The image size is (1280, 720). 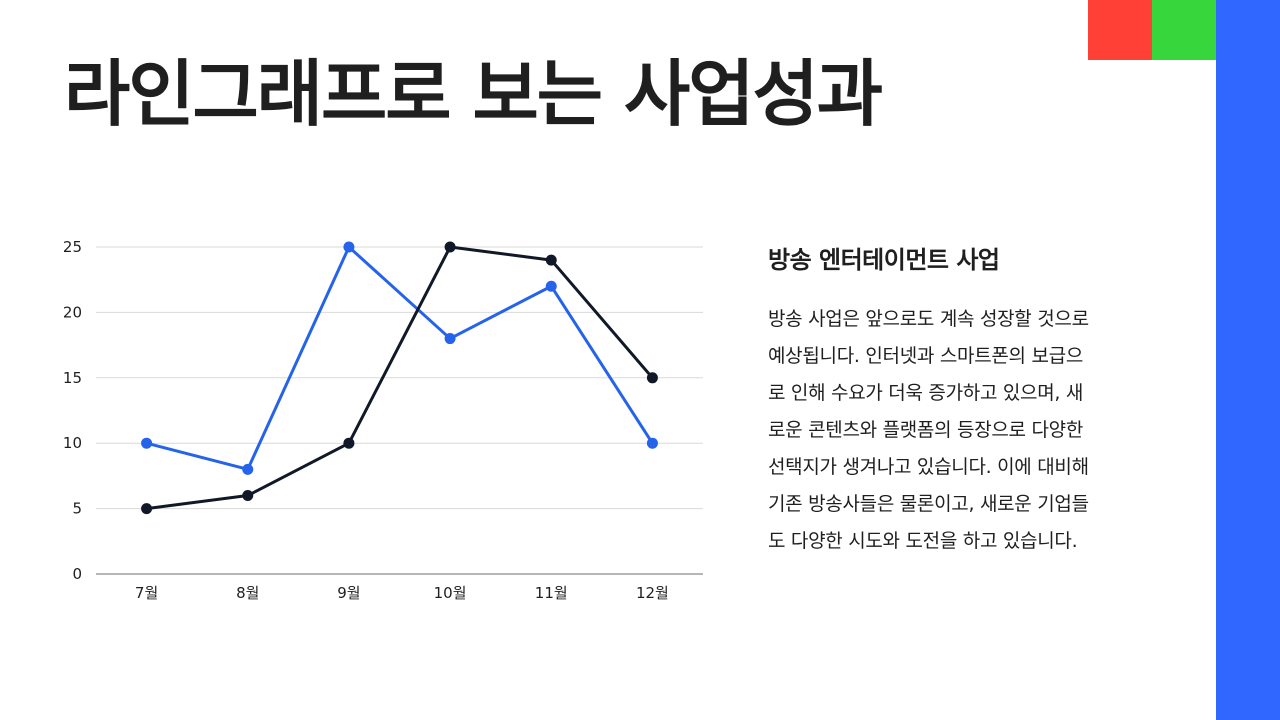 What do you see at coordinates (72, 312) in the screenshot?
I see `y-tick-label: 20` at bounding box center [72, 312].